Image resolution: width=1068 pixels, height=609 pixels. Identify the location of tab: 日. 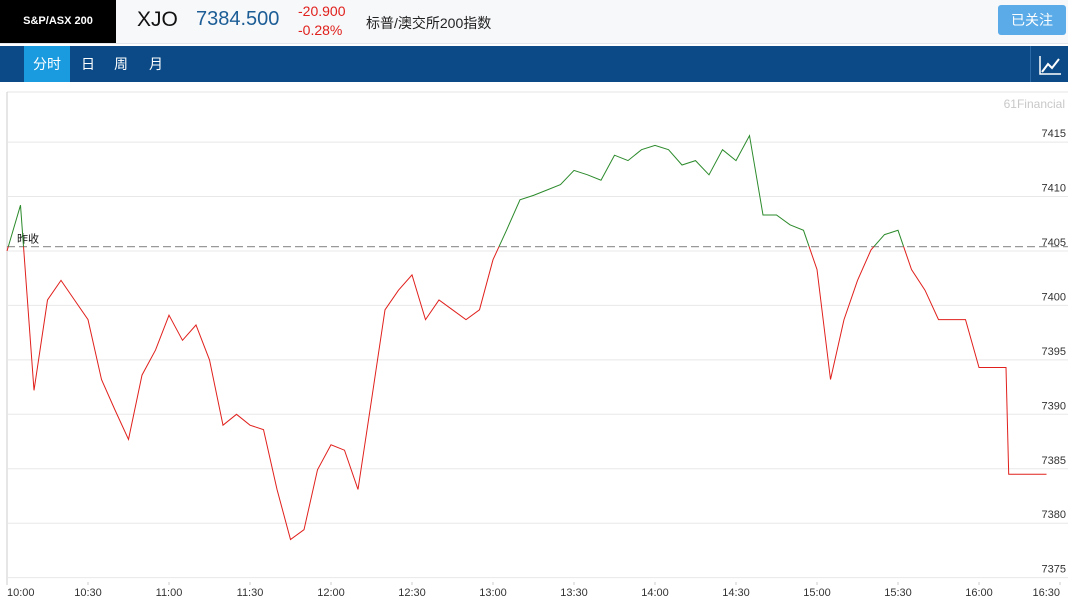
(88, 64).